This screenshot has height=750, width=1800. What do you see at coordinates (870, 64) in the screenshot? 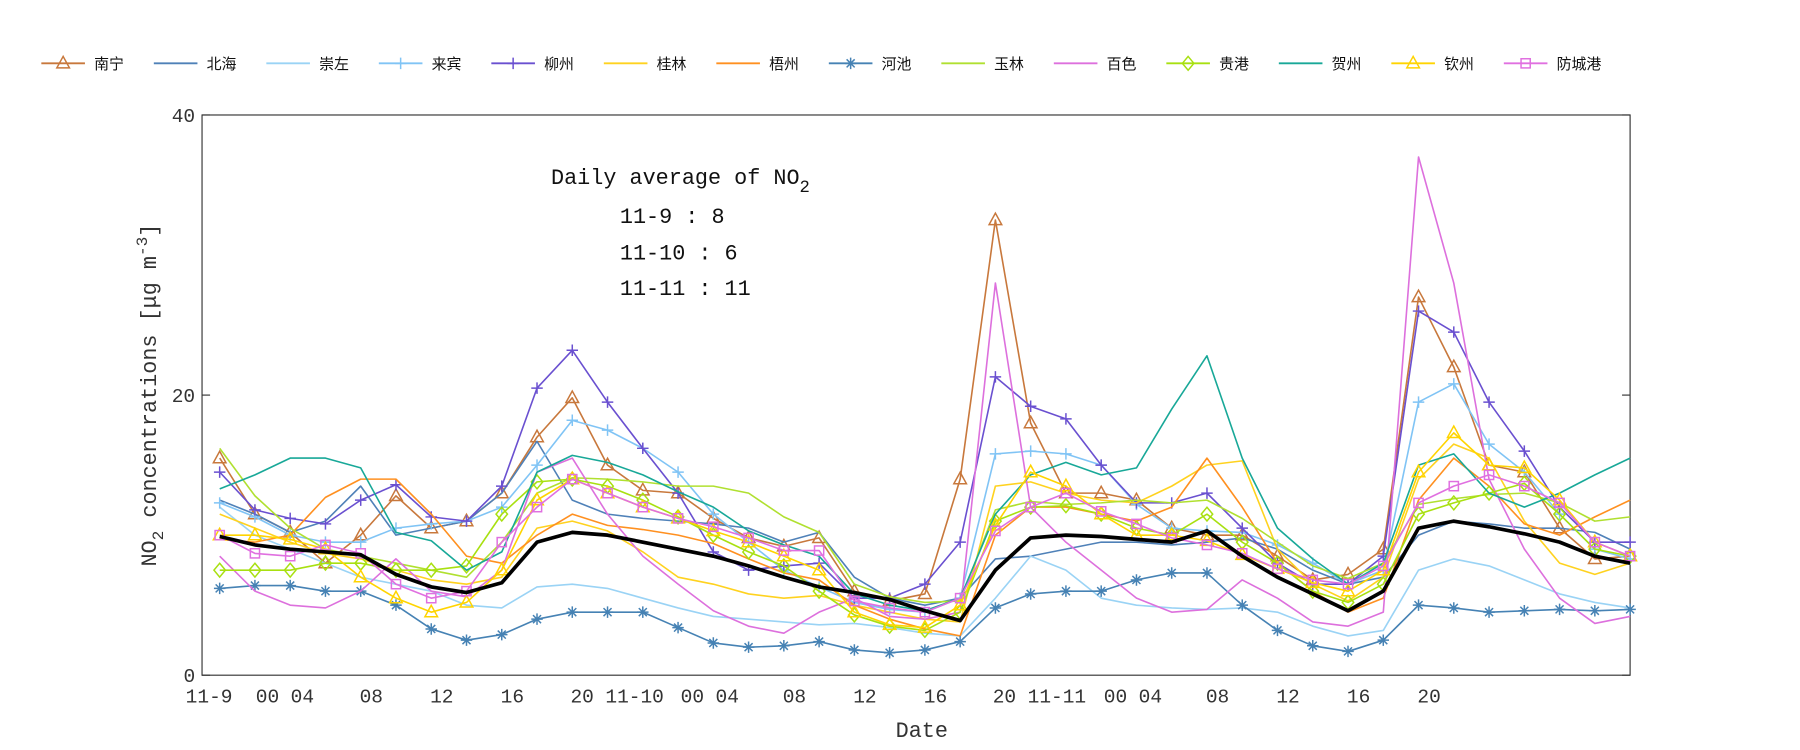
I see `legend-item: 河池` at bounding box center [870, 64].